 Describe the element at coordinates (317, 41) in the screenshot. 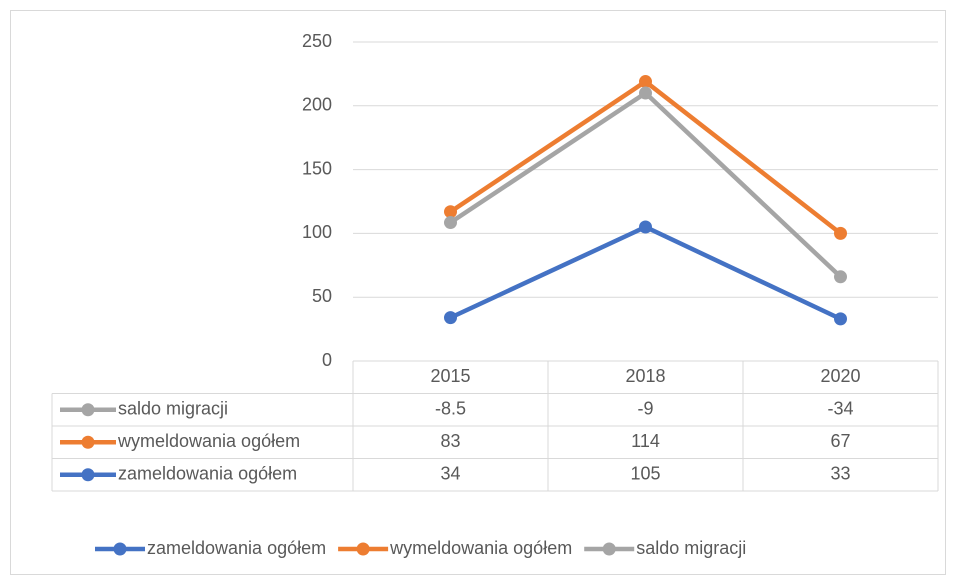

I see `y-tick-label: 250` at that location.